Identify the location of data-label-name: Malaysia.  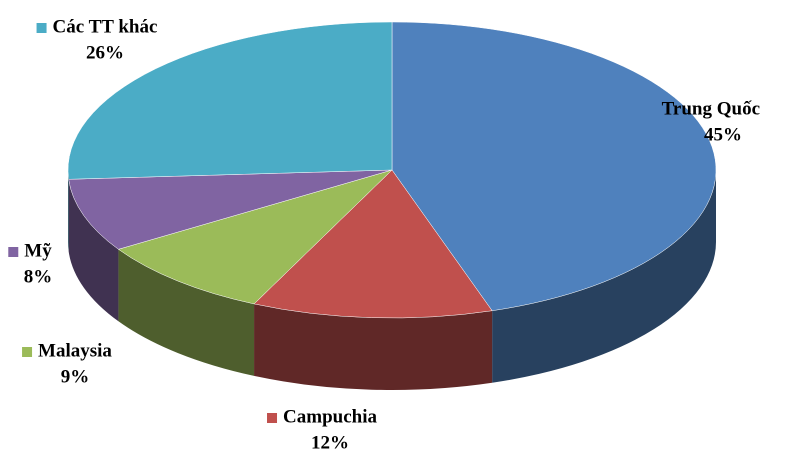
(75, 350).